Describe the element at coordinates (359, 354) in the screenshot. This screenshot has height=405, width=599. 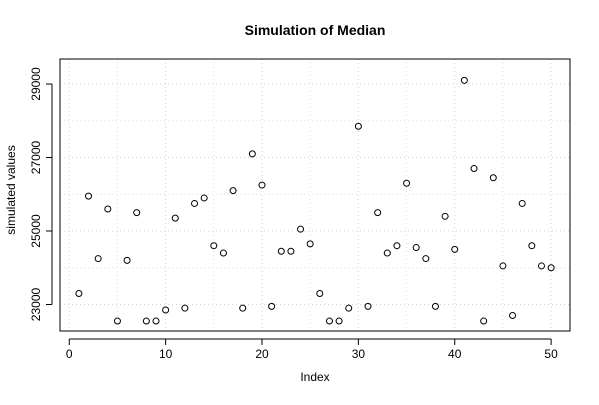
I see `x-tick-label: 30` at that location.